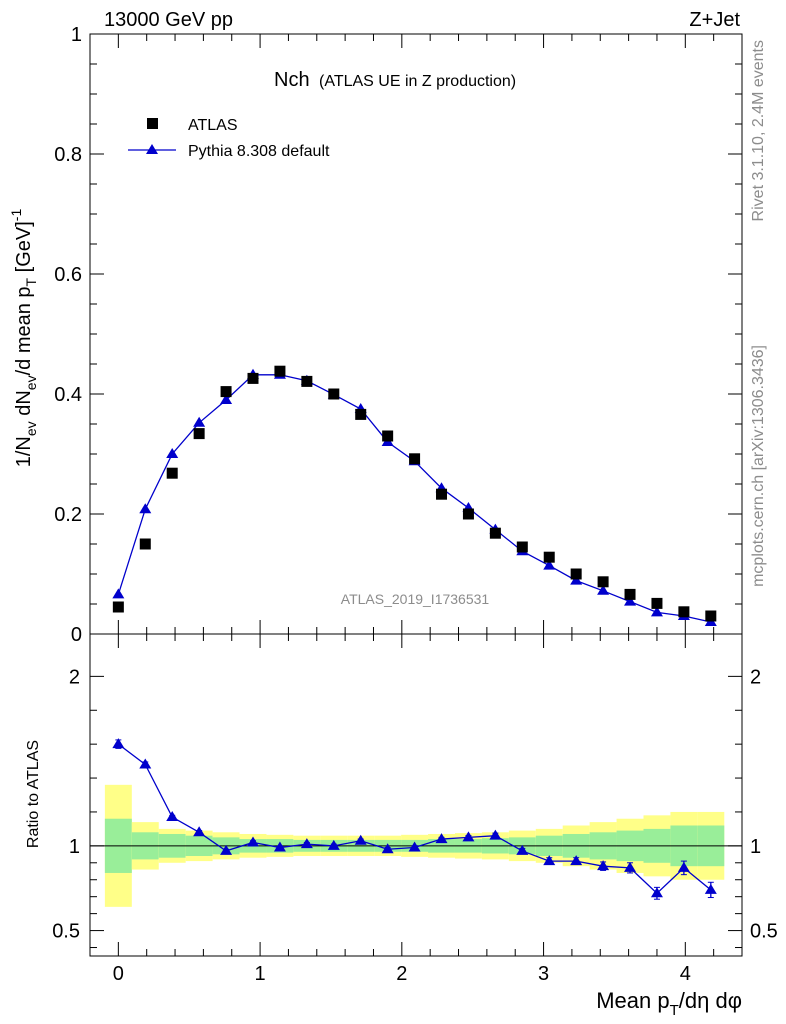  What do you see at coordinates (213, 125) in the screenshot?
I see `legend-label-atlas: ATLAS` at bounding box center [213, 125].